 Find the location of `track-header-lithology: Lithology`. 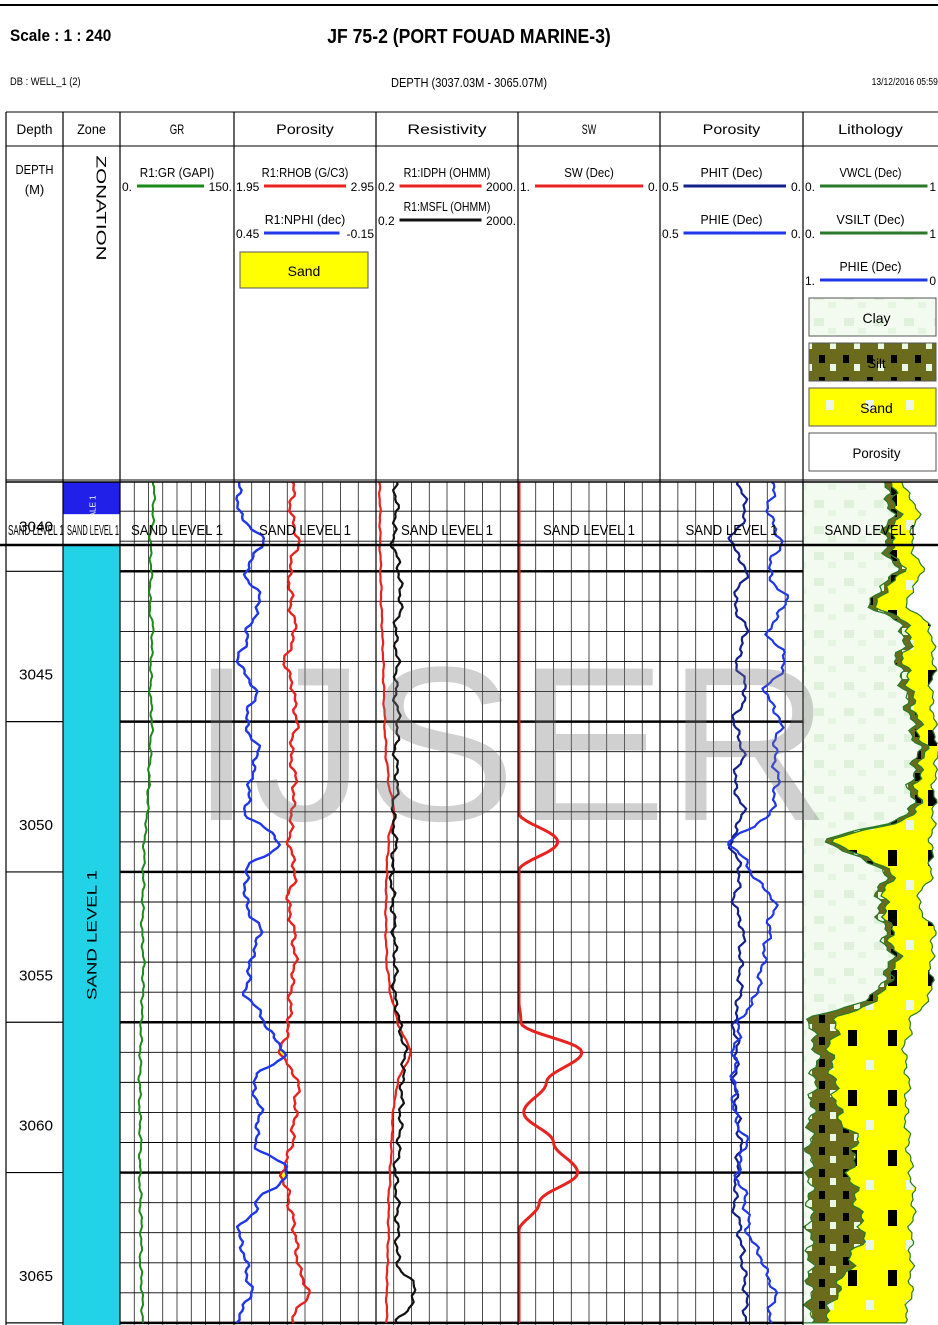

track-header-lithology: Lithology is located at coordinates (870, 129).